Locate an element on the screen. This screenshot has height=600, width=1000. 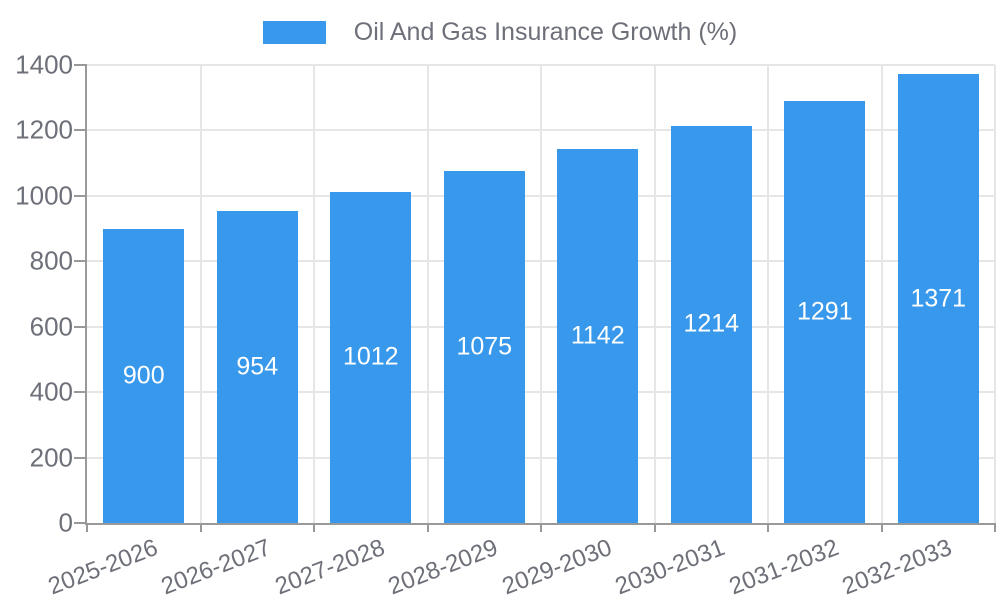
x-tick-label: 2027-2028 is located at coordinates (330, 567).